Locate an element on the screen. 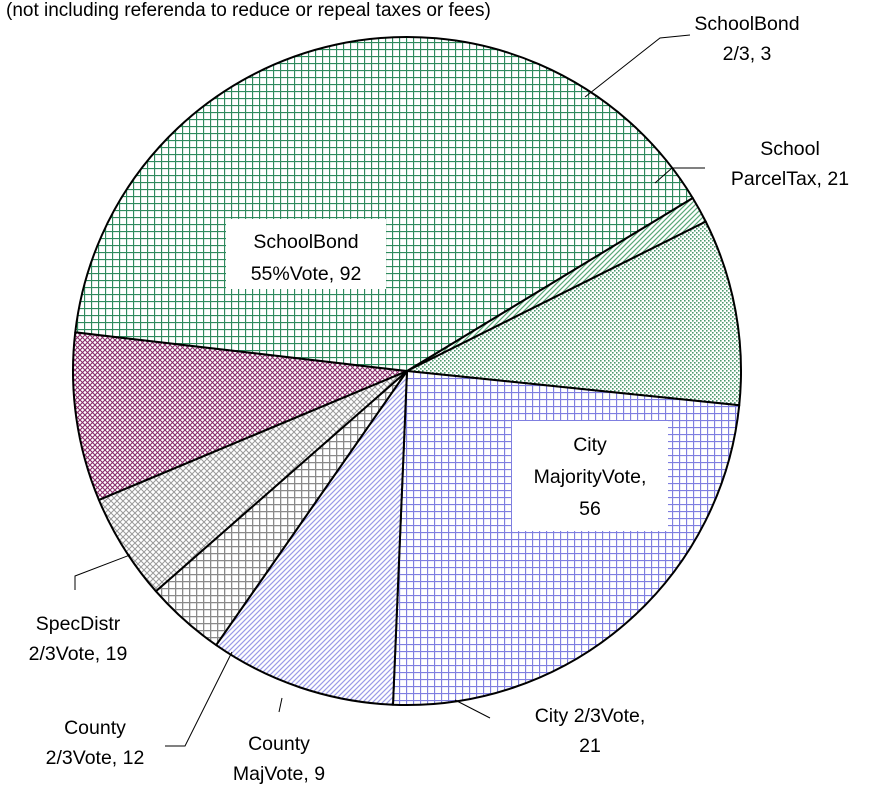 This screenshot has height=791, width=872. slice-city-majority-vote-label-line: City is located at coordinates (590, 445).